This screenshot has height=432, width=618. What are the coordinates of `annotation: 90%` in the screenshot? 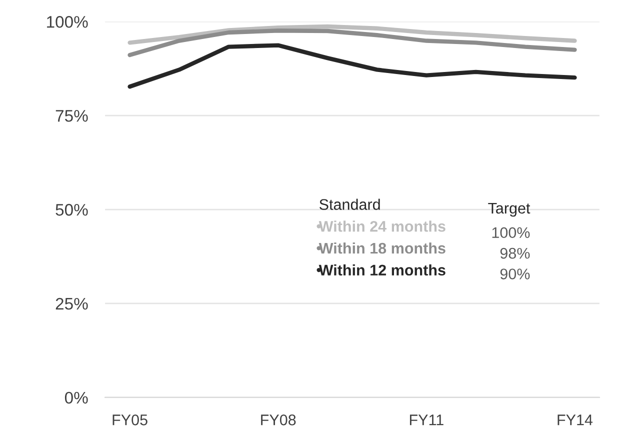 It's located at (515, 274).